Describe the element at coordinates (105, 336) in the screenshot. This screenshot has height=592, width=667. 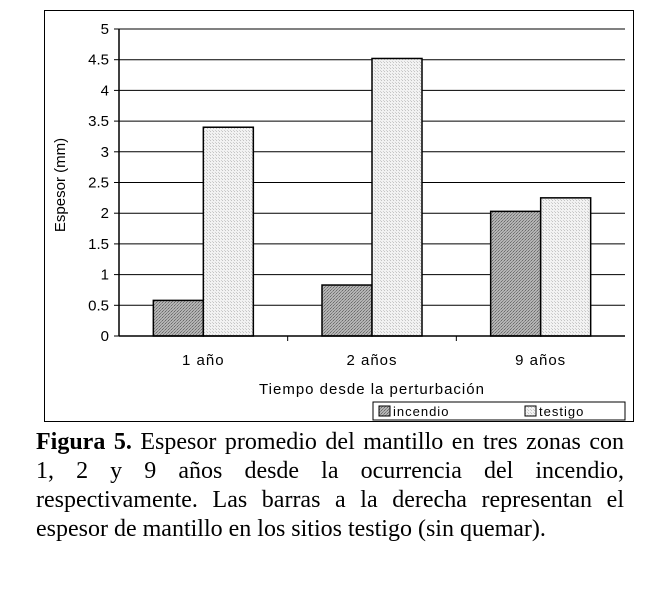
I see `y-tick-label: 0` at that location.